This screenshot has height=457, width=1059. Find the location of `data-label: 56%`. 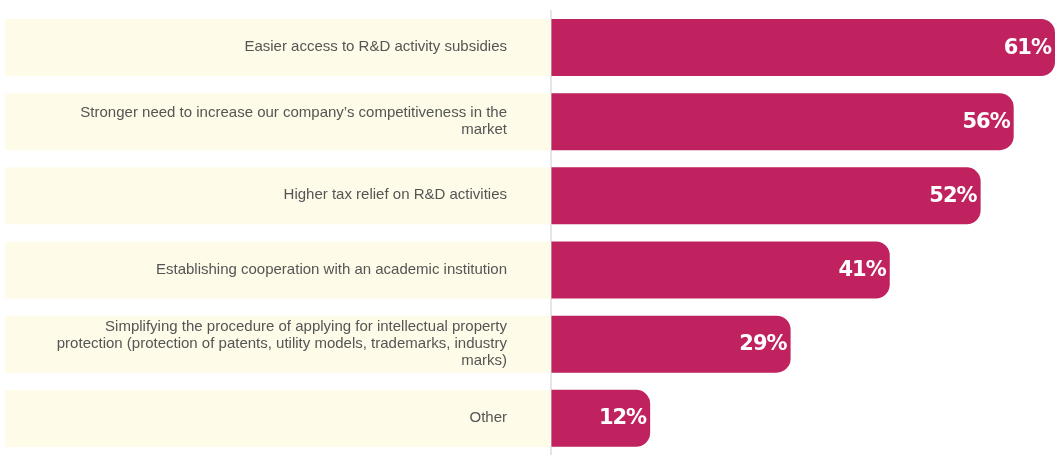

data-label: 56% is located at coordinates (986, 120).